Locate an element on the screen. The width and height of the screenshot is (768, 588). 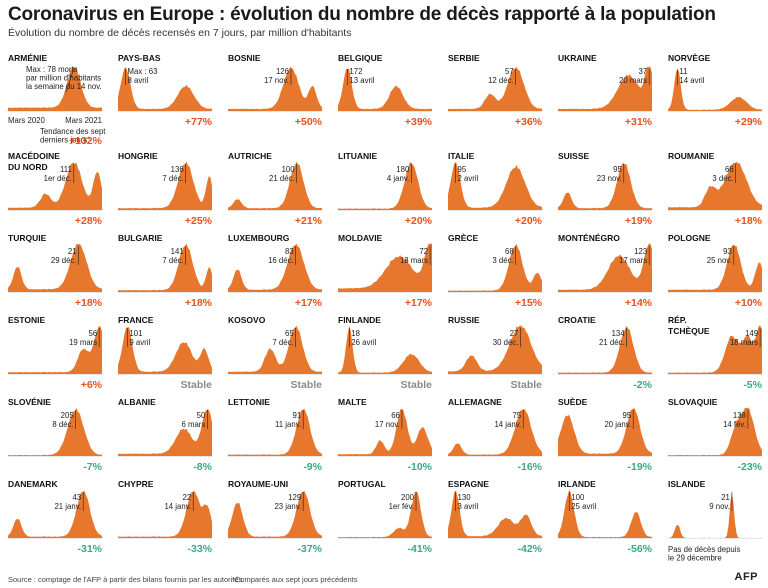
trend-value-lituanie: +20% is located at coordinates (419, 221).